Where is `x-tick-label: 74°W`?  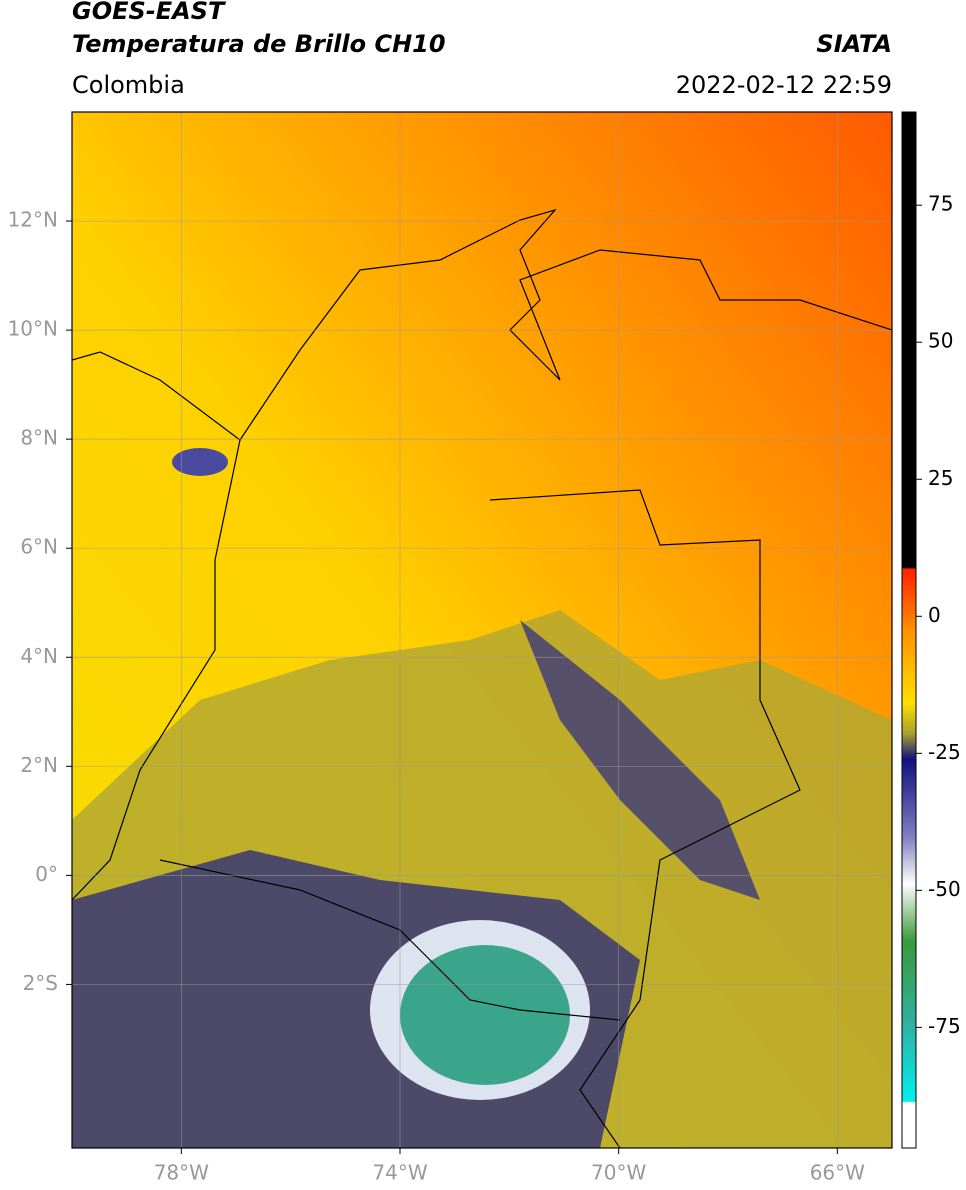
x-tick-label: 74°W is located at coordinates (399, 1173).